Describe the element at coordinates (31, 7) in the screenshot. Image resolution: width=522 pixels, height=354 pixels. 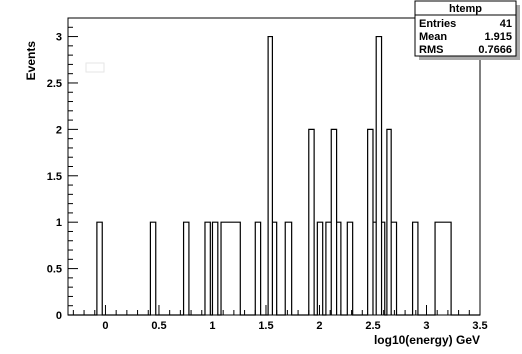
I see `corner-patch` at that location.